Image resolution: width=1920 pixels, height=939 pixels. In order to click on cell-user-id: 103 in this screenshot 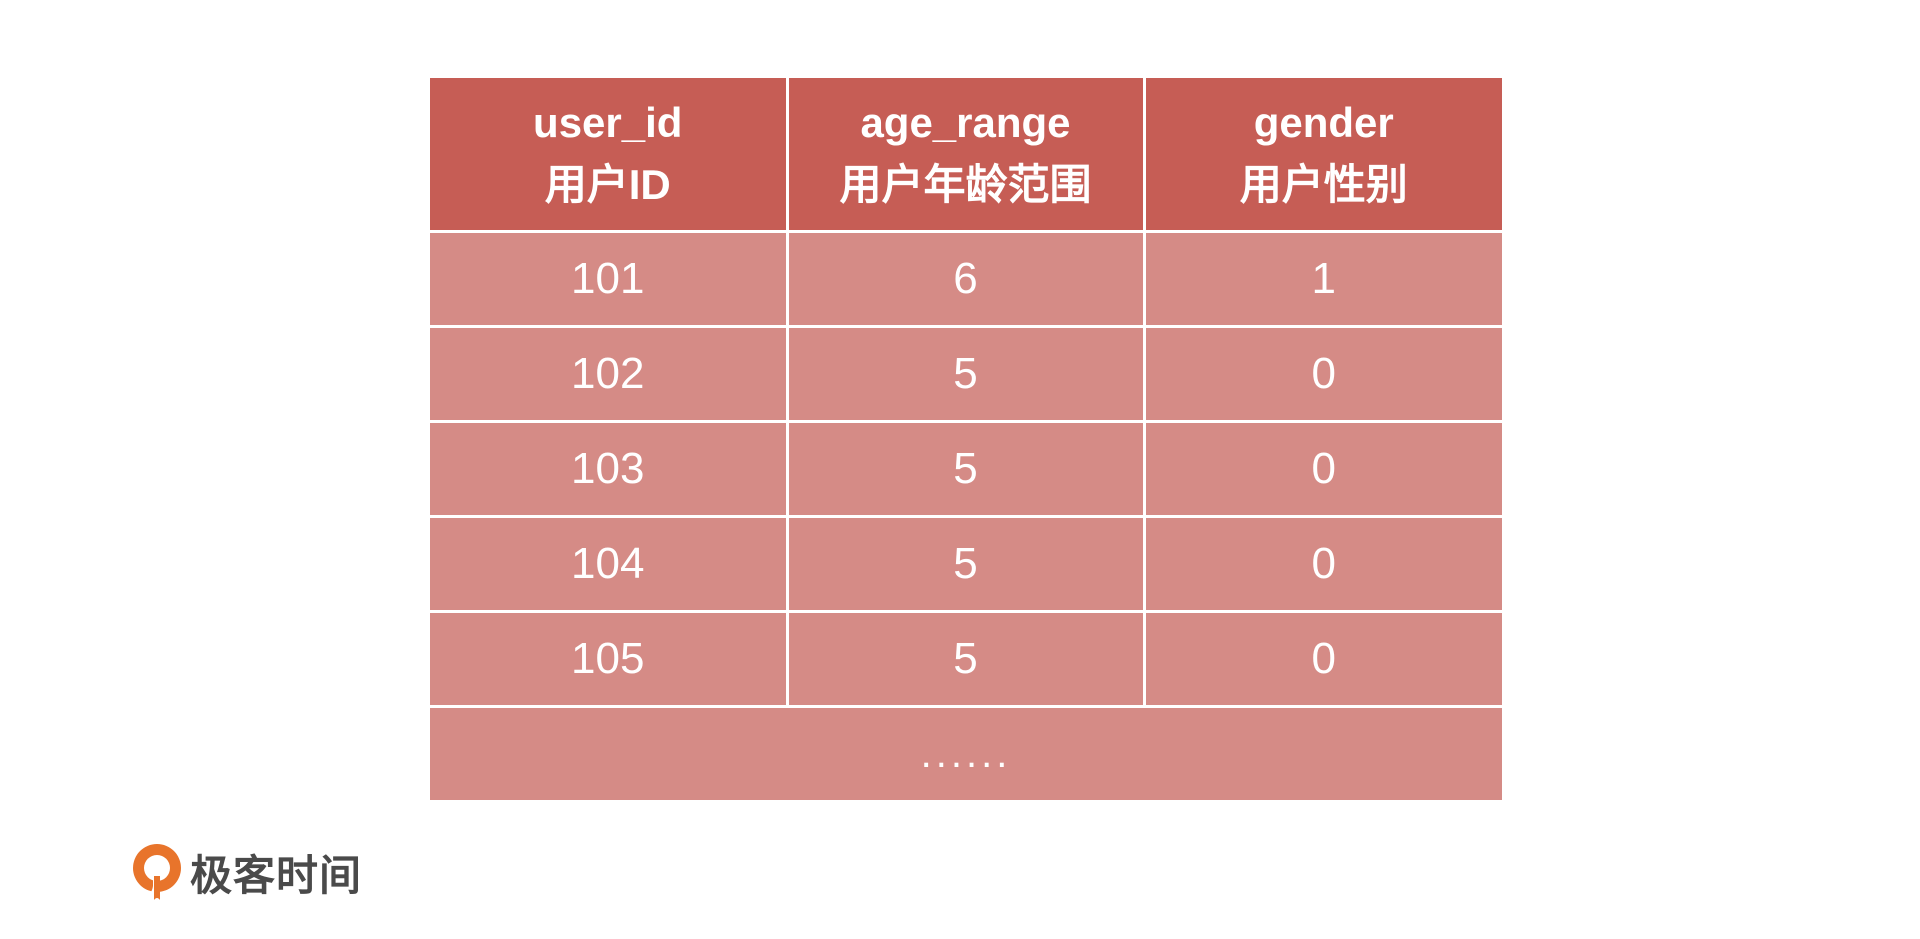, I will do `click(609, 469)`.